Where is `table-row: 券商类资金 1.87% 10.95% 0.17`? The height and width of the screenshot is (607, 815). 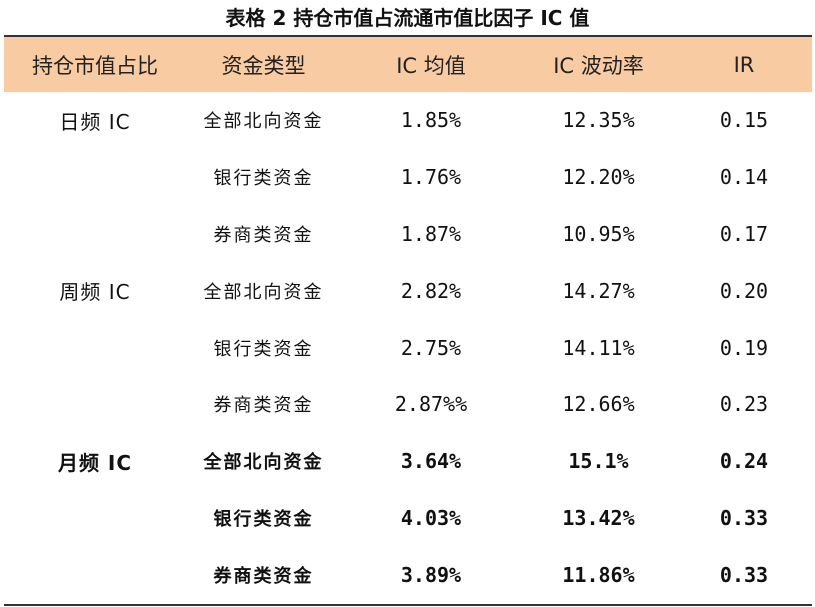
table-row: 券商类资金 1.87% 10.95% 0.17 is located at coordinates (408, 234).